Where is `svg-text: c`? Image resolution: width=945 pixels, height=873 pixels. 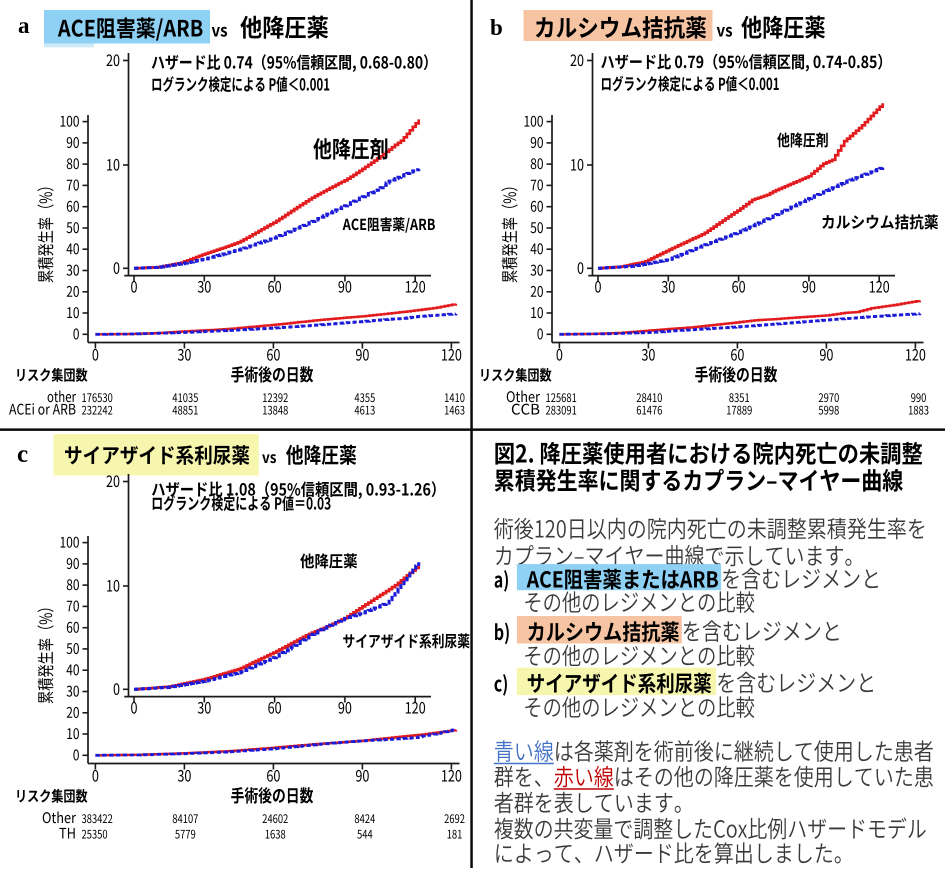
svg-text: c is located at coordinates (22, 454).